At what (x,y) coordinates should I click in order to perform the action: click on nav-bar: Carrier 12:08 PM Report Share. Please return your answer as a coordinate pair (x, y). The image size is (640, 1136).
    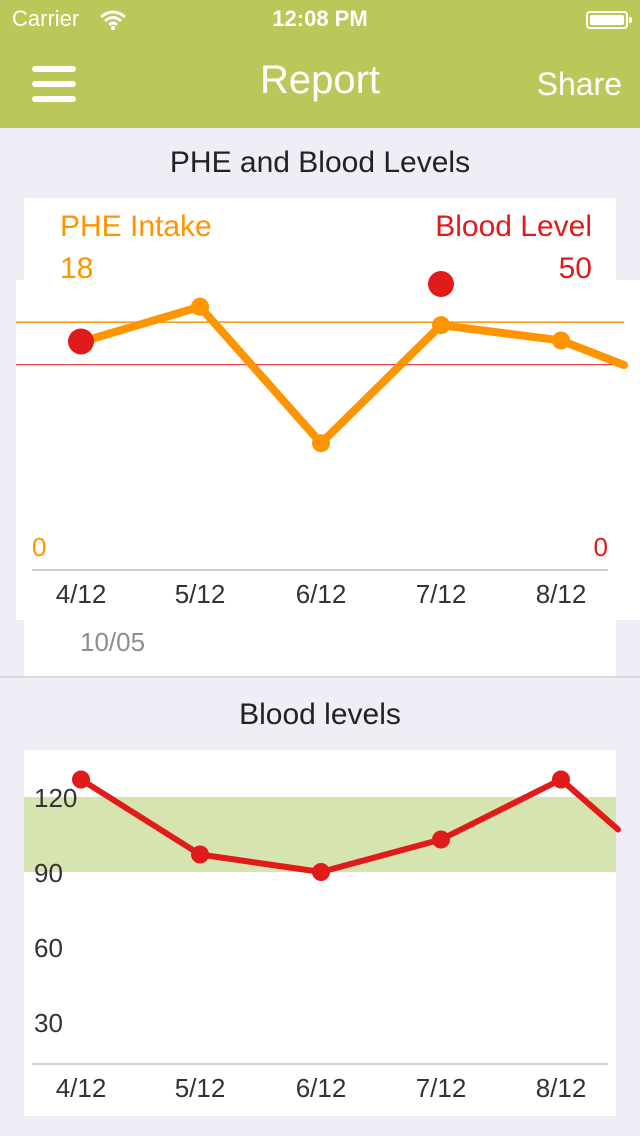
    Looking at the image, I should click on (320, 64).